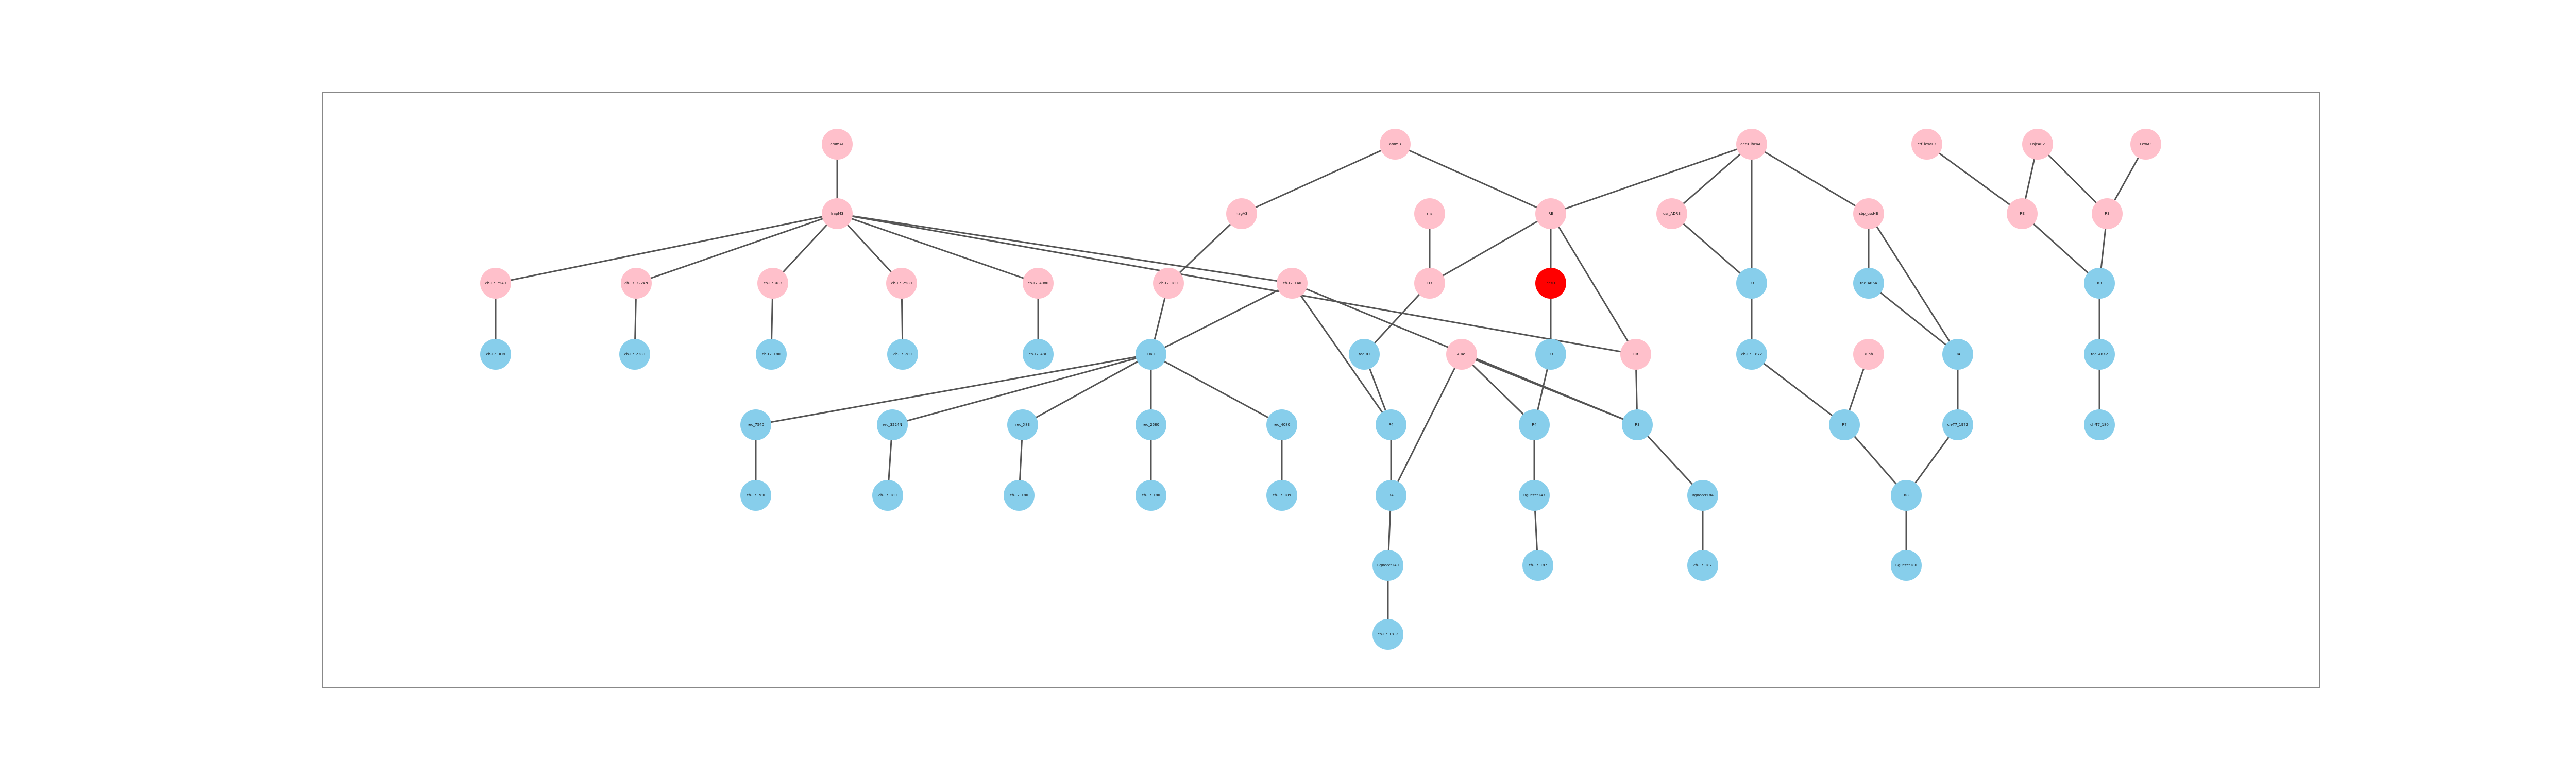 The height and width of the screenshot is (775, 2576). I want to click on node-label: osr_ADR3, so click(1672, 214).